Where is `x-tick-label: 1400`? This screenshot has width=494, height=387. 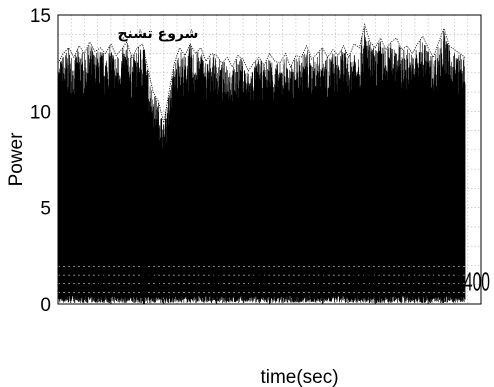
x-tick-label: 1400 is located at coordinates (472, 283).